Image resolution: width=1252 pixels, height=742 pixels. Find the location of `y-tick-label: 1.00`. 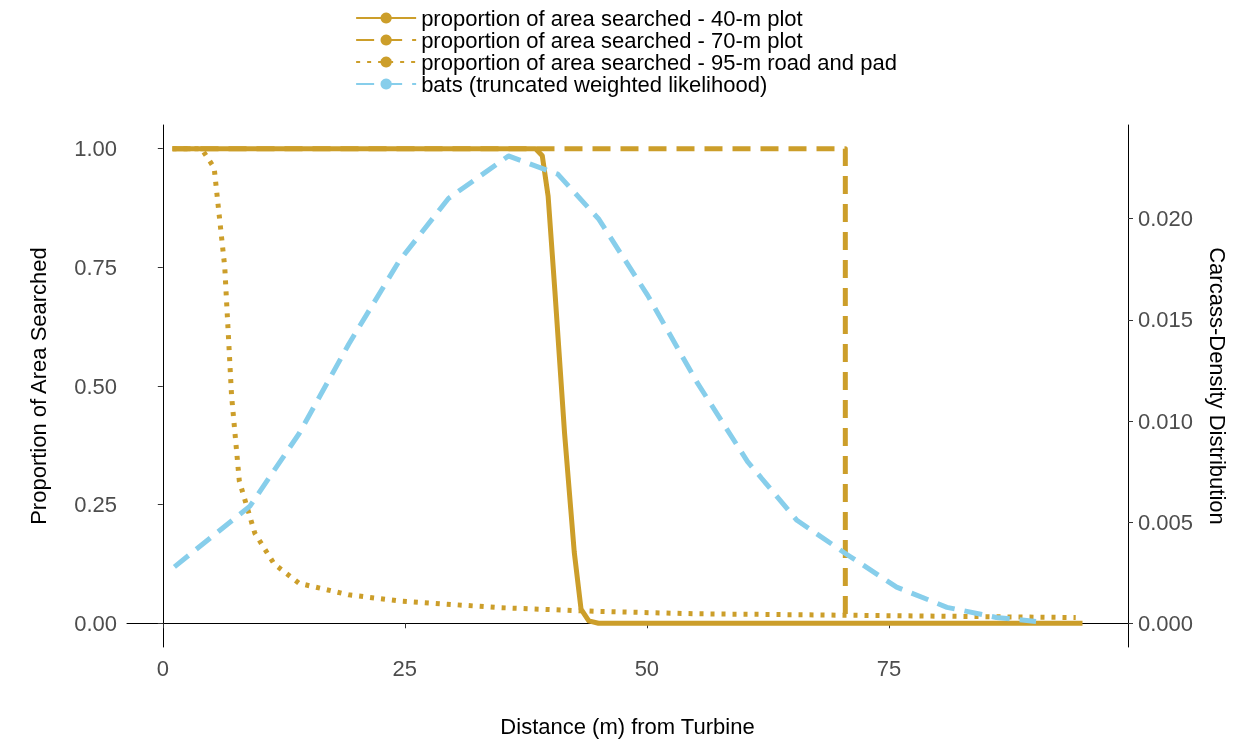

y-tick-label: 1.00 is located at coordinates (95, 149).